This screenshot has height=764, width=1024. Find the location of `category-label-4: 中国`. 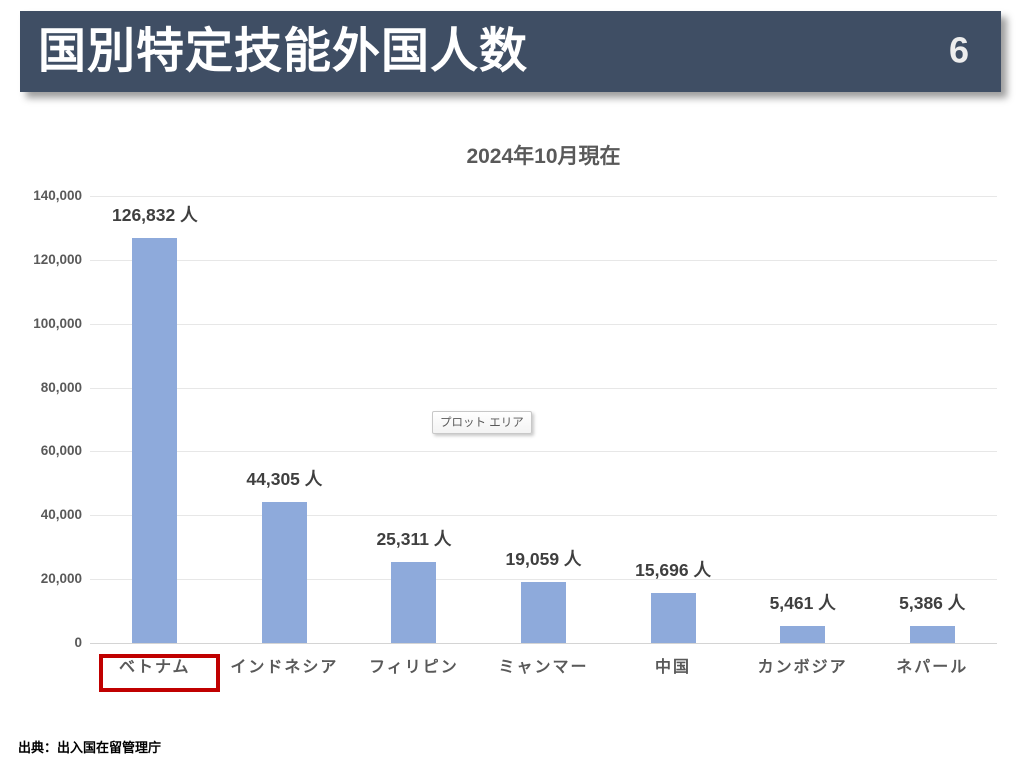

category-label-4: 中国 is located at coordinates (673, 667).